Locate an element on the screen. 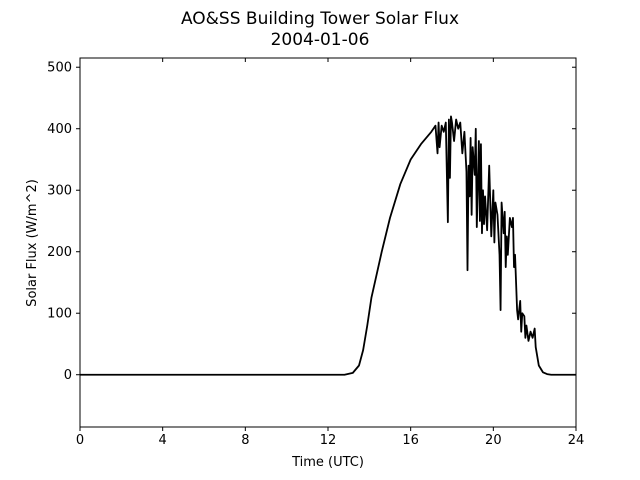 This screenshot has width=640, height=480. y-tick-label: 0 is located at coordinates (68, 375).